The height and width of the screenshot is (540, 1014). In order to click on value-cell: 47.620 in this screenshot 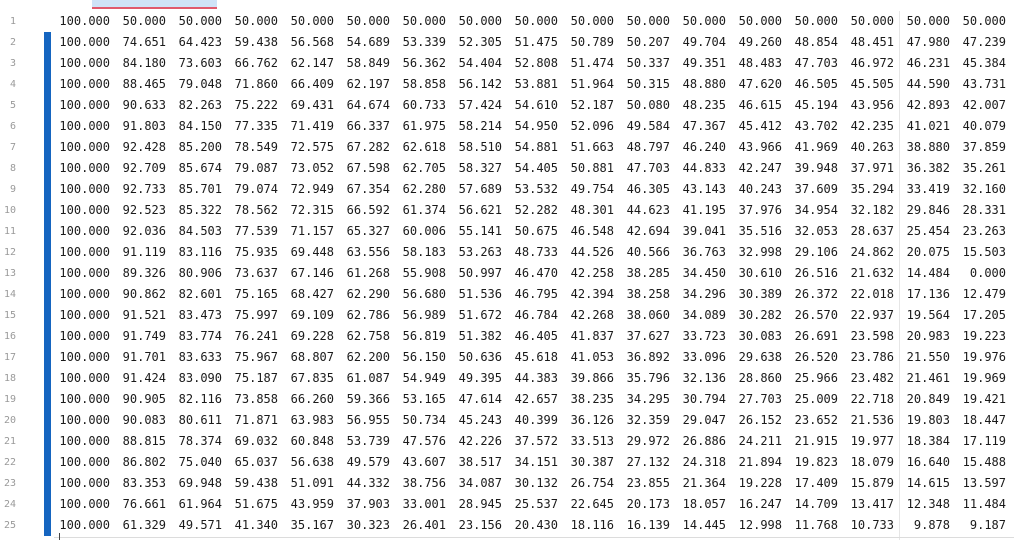, I will do `click(760, 84)`.